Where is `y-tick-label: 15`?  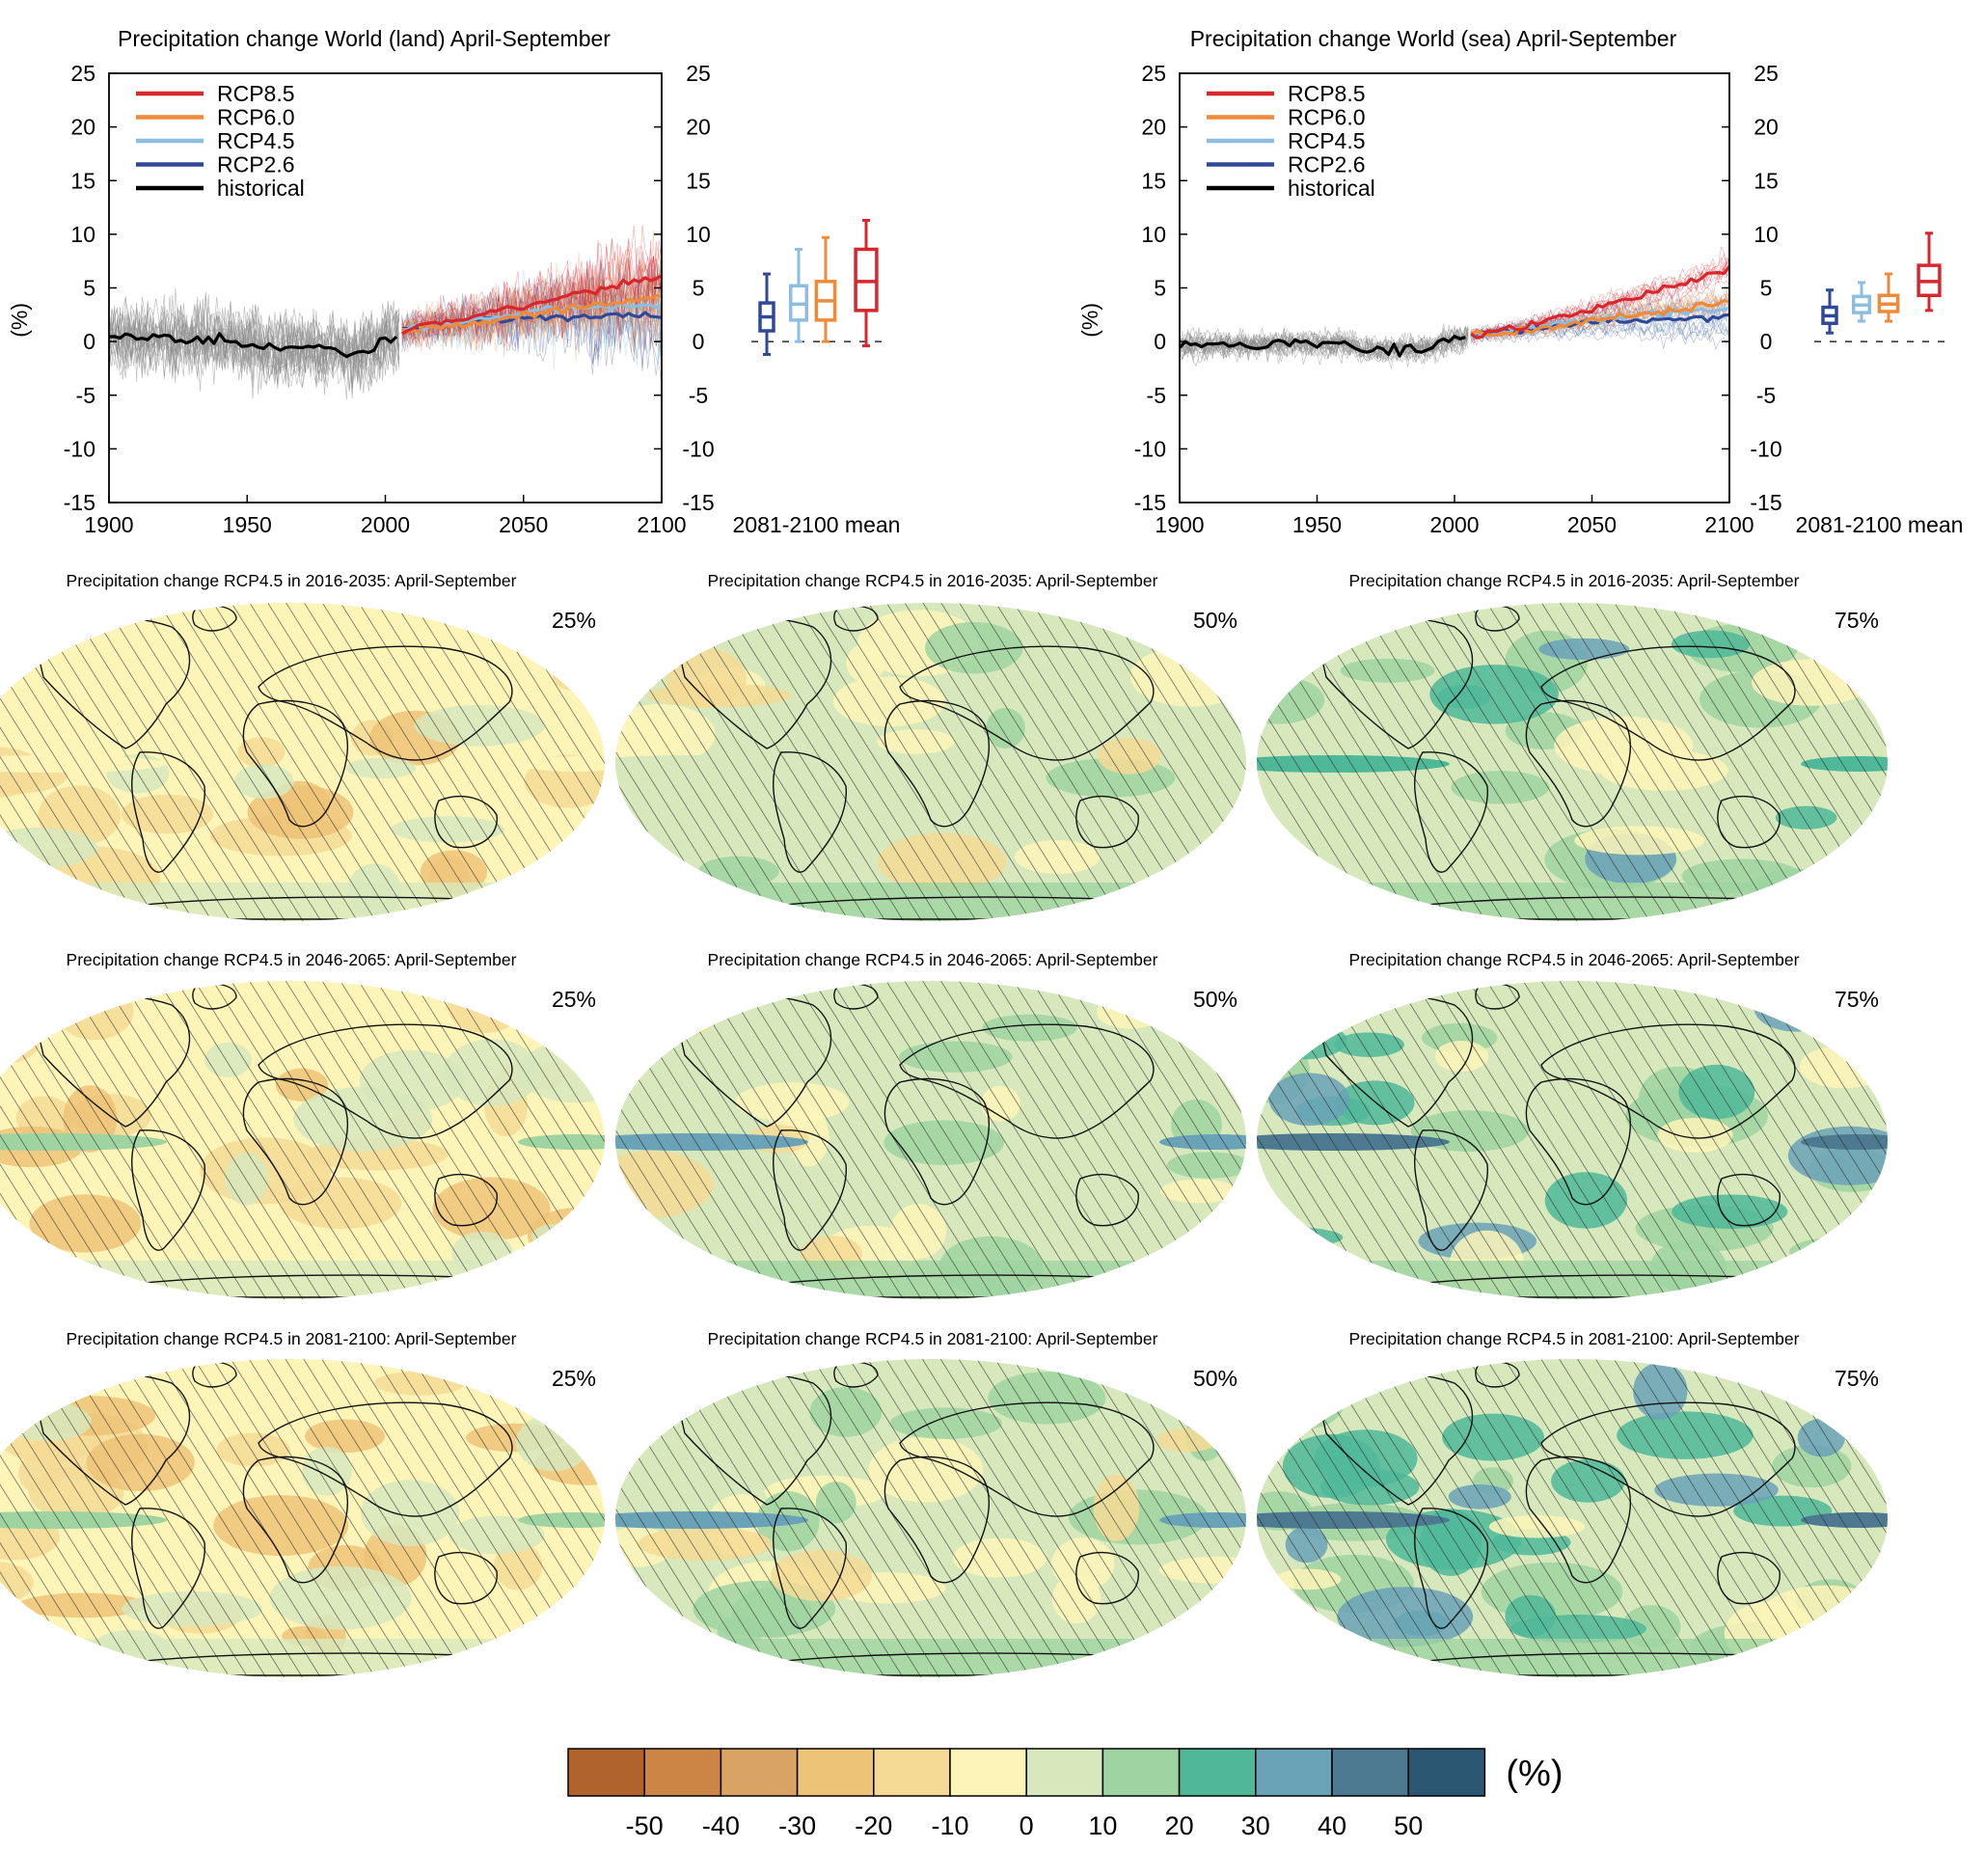
y-tick-label: 15 is located at coordinates (82, 180).